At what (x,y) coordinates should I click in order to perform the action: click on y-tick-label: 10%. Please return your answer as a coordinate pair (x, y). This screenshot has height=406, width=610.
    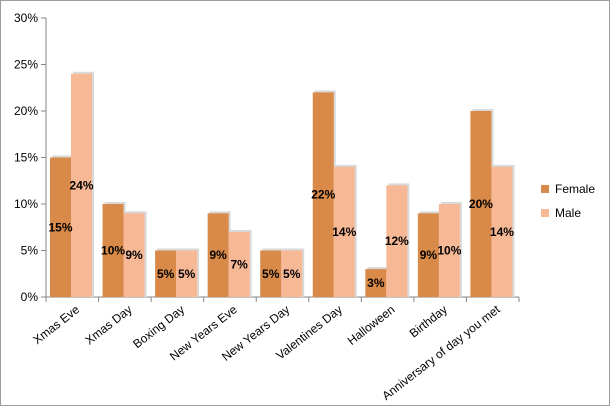
    Looking at the image, I should click on (26, 204).